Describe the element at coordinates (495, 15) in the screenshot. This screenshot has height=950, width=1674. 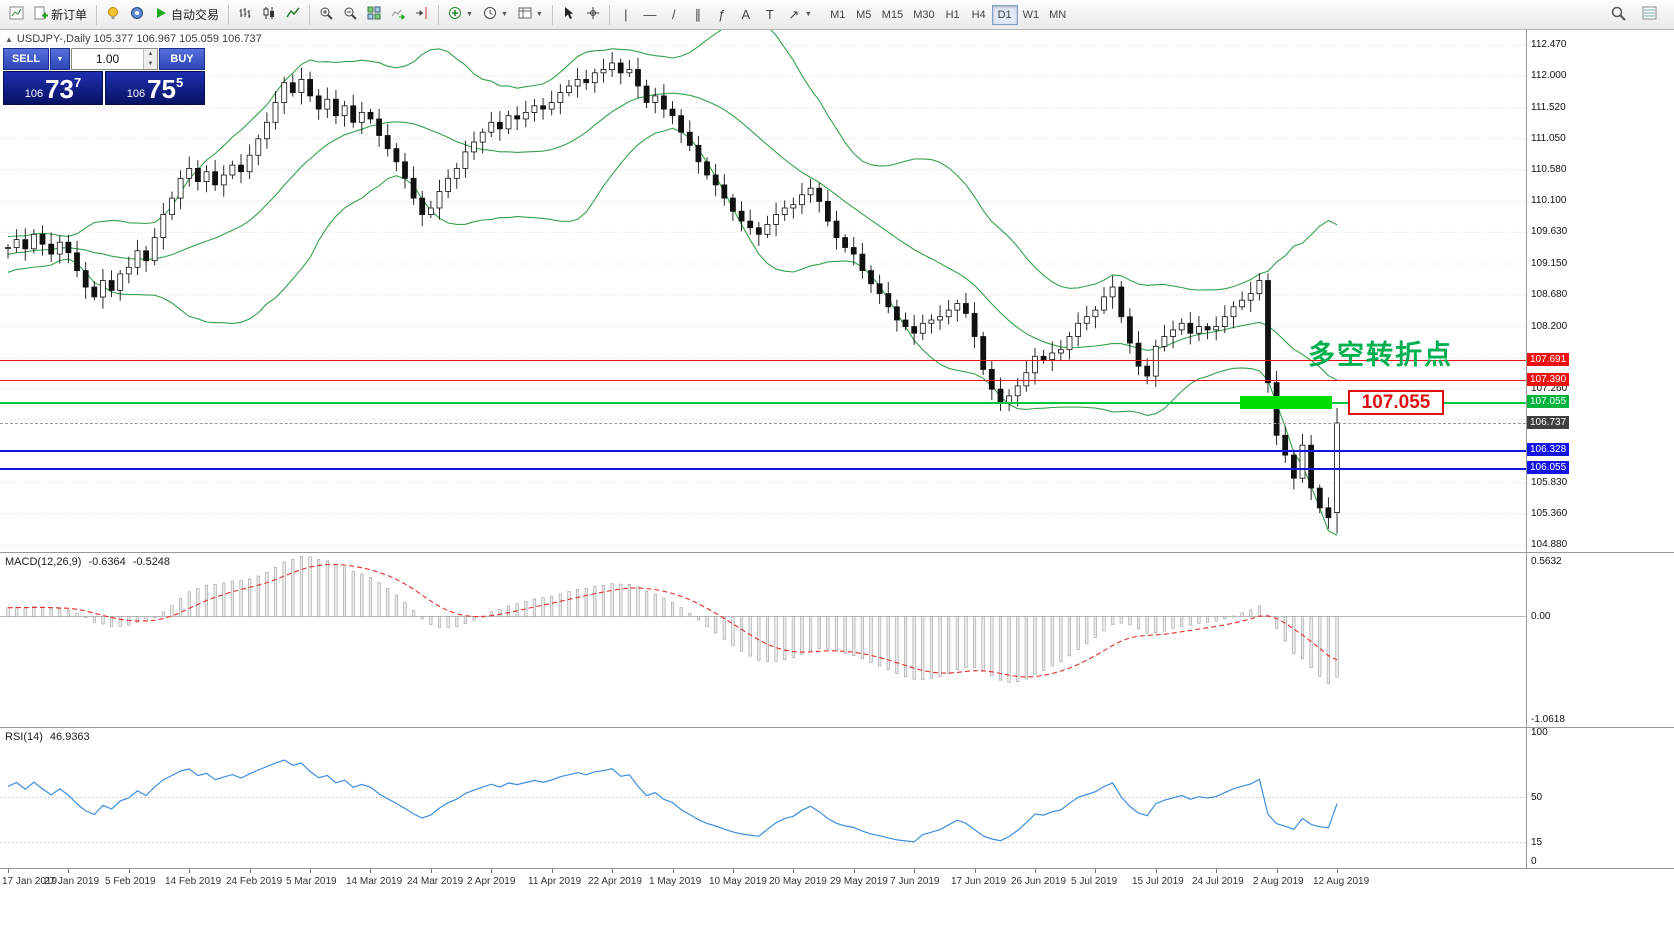
I see `periods-button: ▼` at that location.